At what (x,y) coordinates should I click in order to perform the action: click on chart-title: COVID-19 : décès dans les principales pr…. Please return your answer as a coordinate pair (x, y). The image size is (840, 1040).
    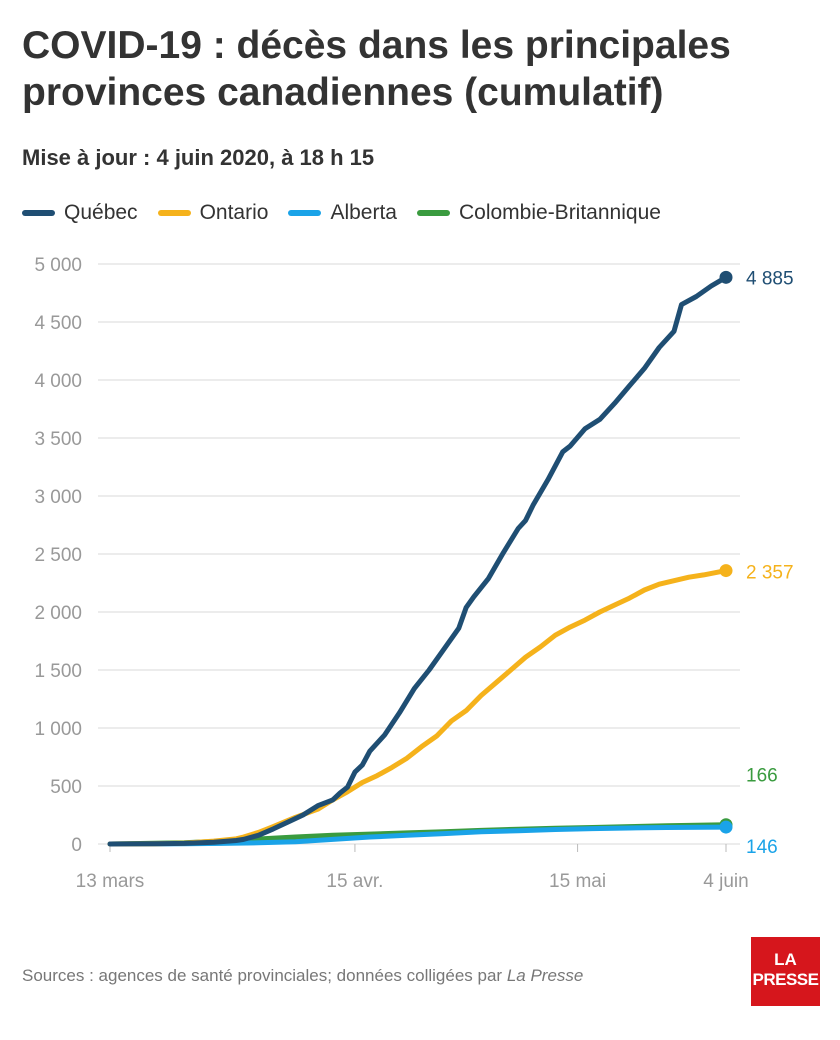
    Looking at the image, I should click on (376, 69).